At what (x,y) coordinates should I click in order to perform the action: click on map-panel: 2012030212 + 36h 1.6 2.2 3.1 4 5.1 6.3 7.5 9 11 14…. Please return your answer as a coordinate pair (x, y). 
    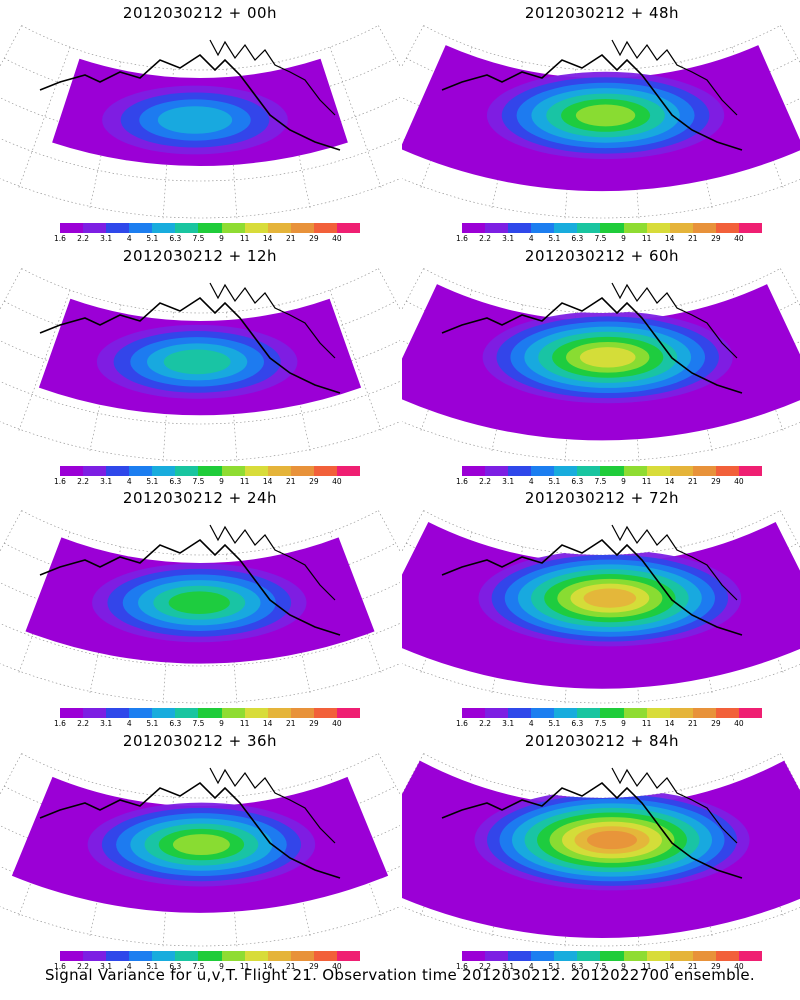
    Looking at the image, I should click on (200, 850).